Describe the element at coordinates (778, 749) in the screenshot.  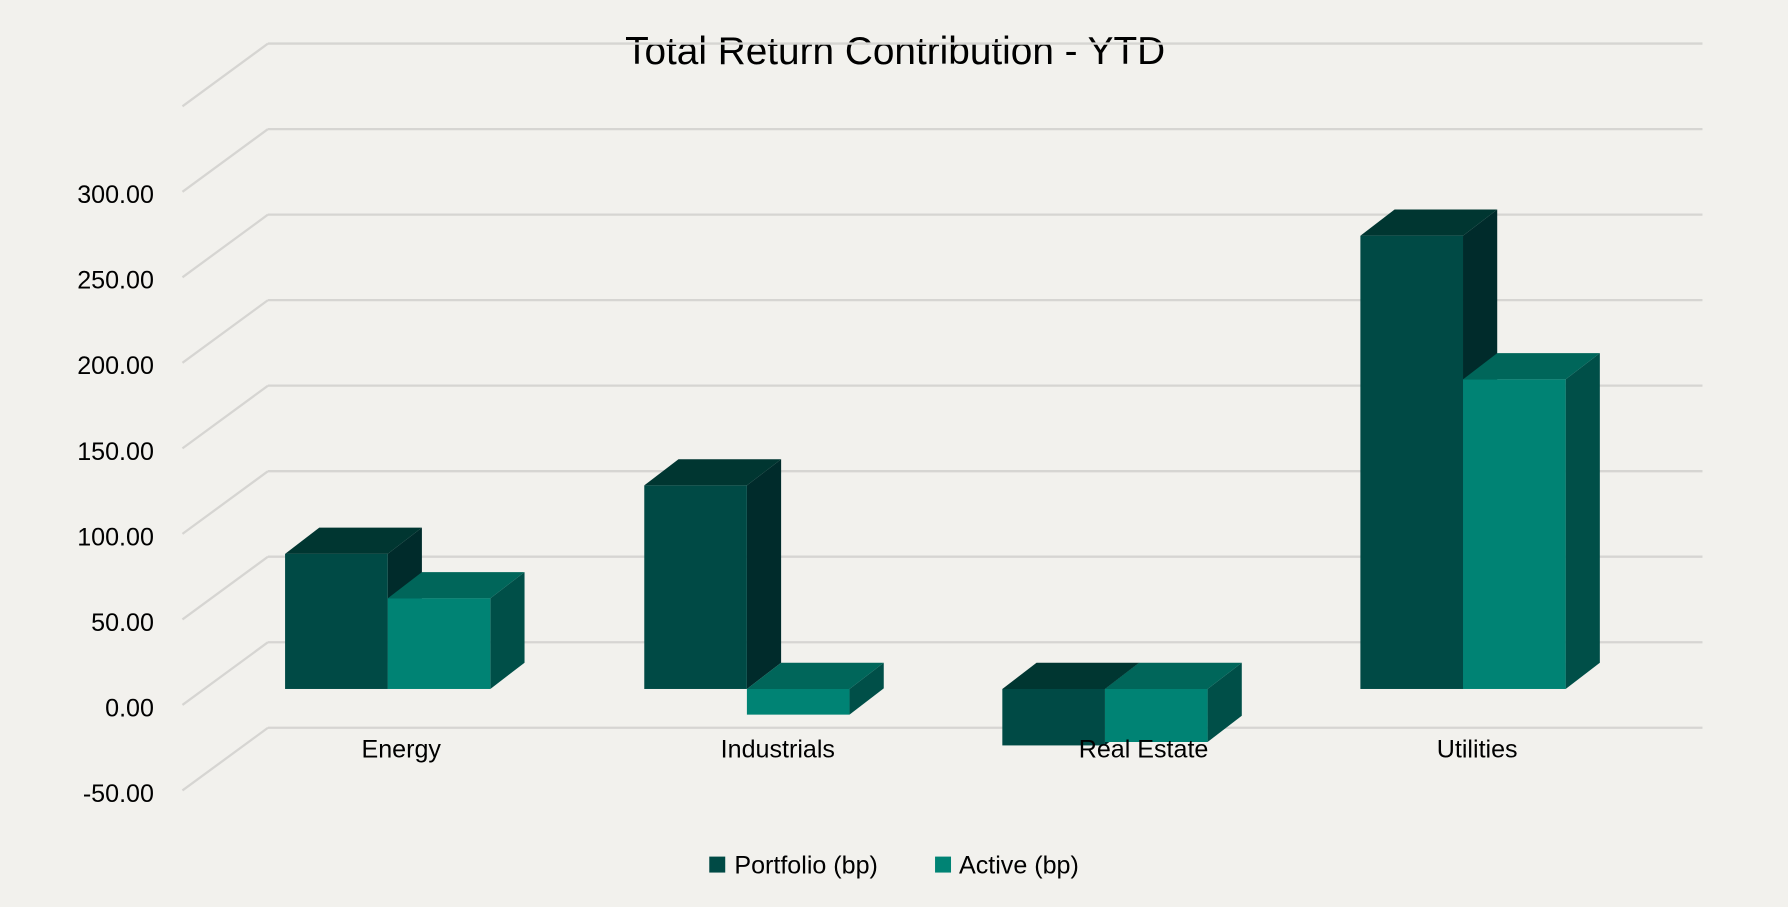
I see `x-tick-label: Industrials` at that location.